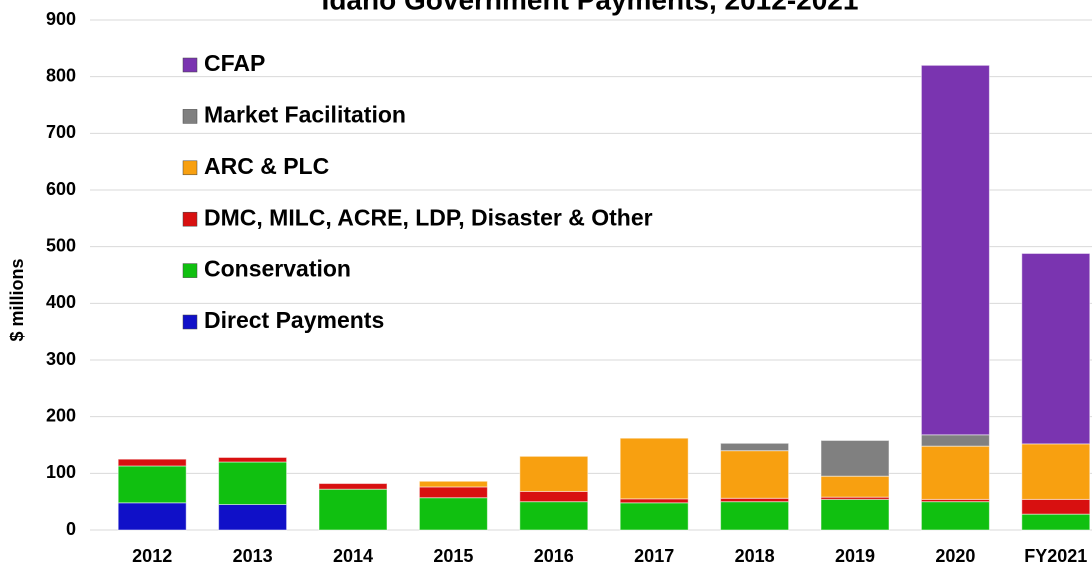  What do you see at coordinates (590, 7) in the screenshot?
I see `chart-title: Idaho Government Payments, 2012-2021` at bounding box center [590, 7].